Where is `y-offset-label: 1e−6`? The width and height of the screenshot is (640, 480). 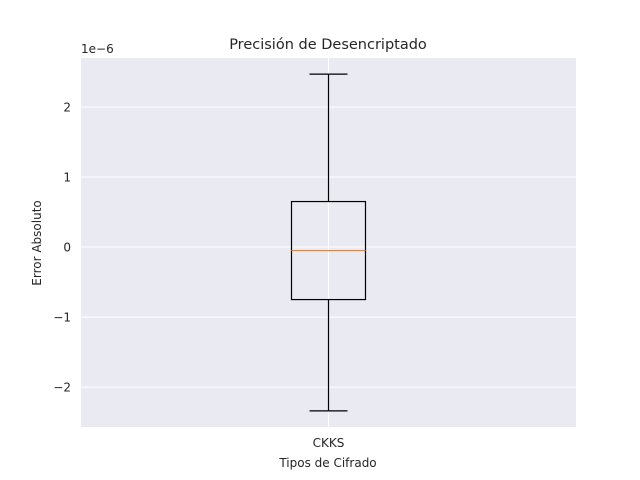
y-offset-label: 1e−6 is located at coordinates (97, 49).